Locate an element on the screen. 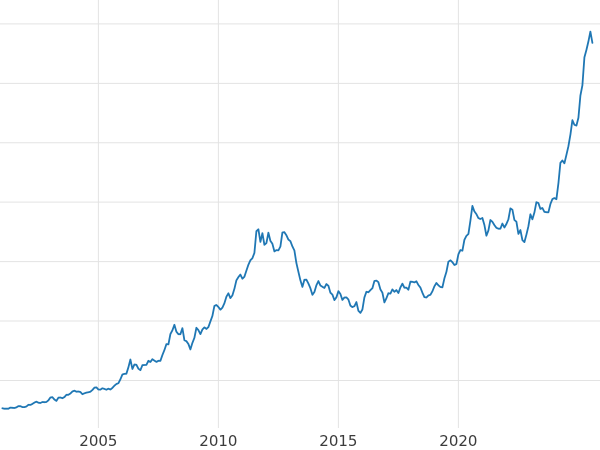  x-tick-label-2005: 2005 is located at coordinates (98, 441).